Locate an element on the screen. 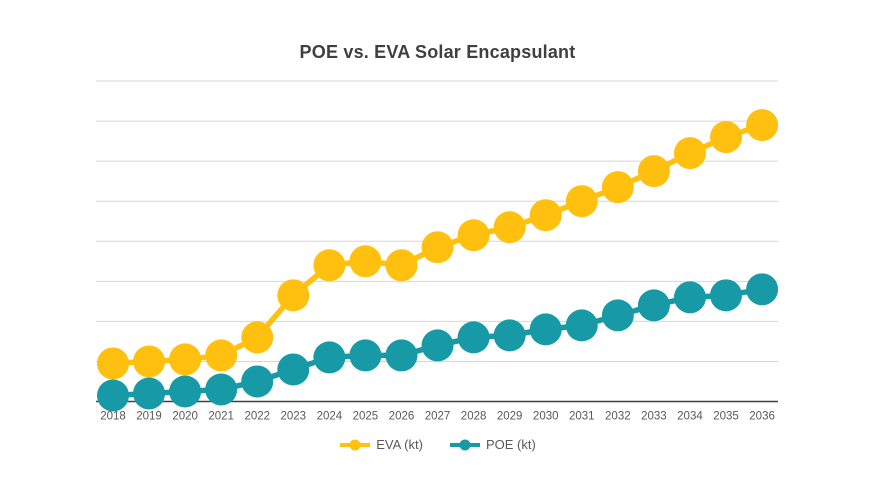 Image resolution: width=875 pixels, height=500 pixels. poe-legend-marker-icon is located at coordinates (464, 444).